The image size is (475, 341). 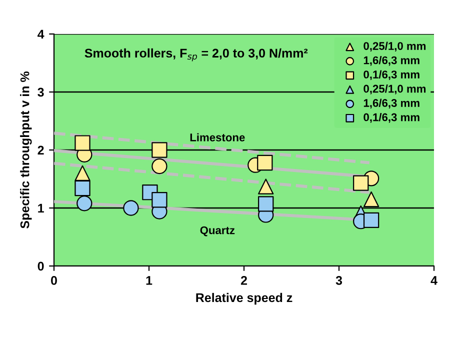 What do you see at coordinates (339, 280) in the screenshot?
I see `x-tick-label: 3` at bounding box center [339, 280].